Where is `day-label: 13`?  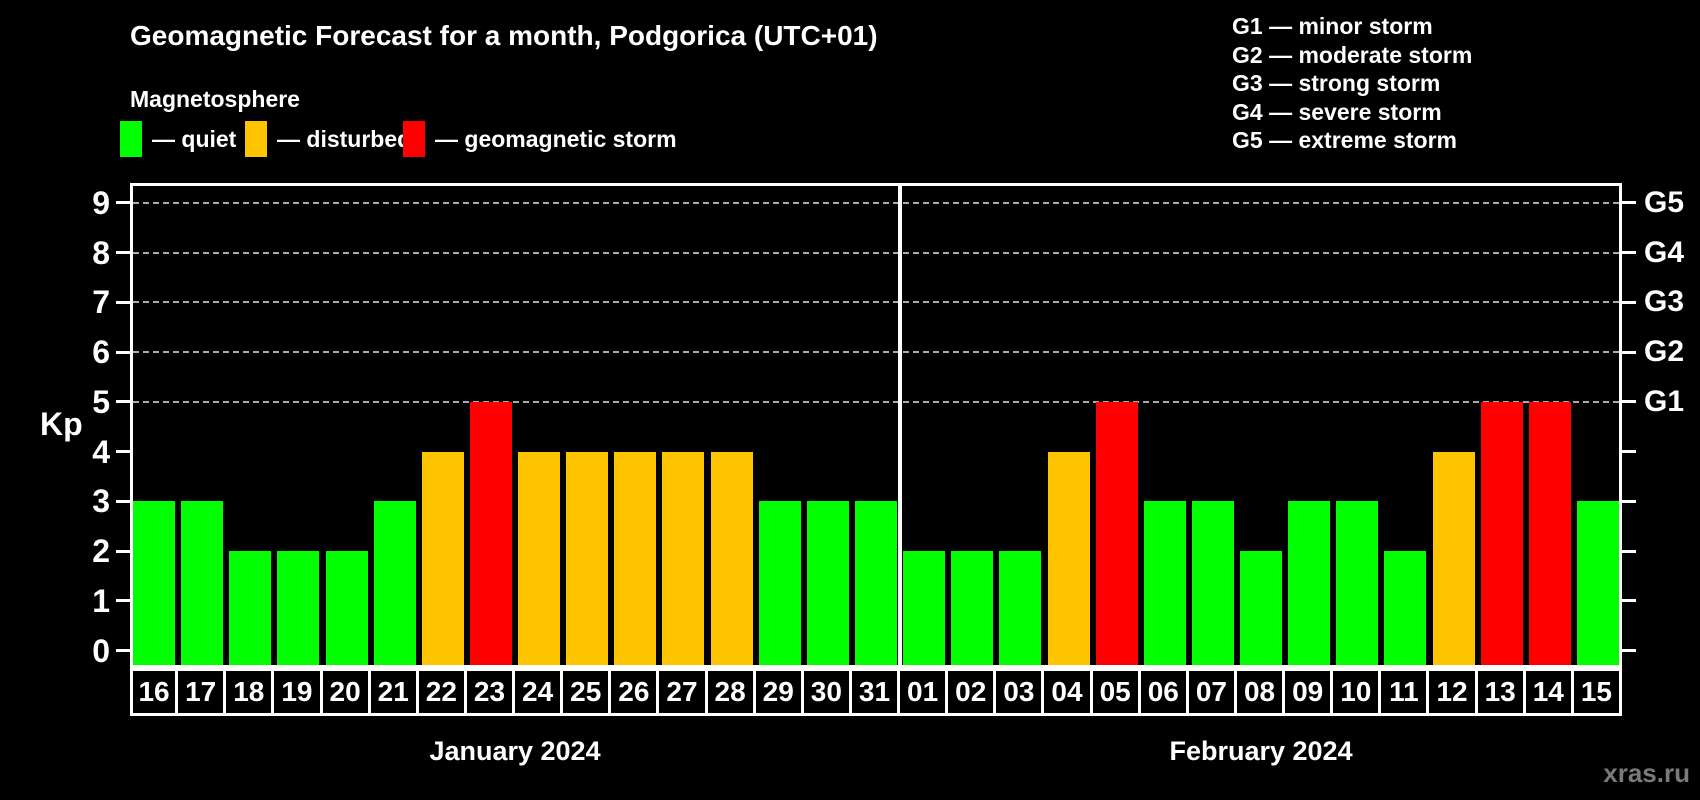
day-label: 13 is located at coordinates (1500, 692).